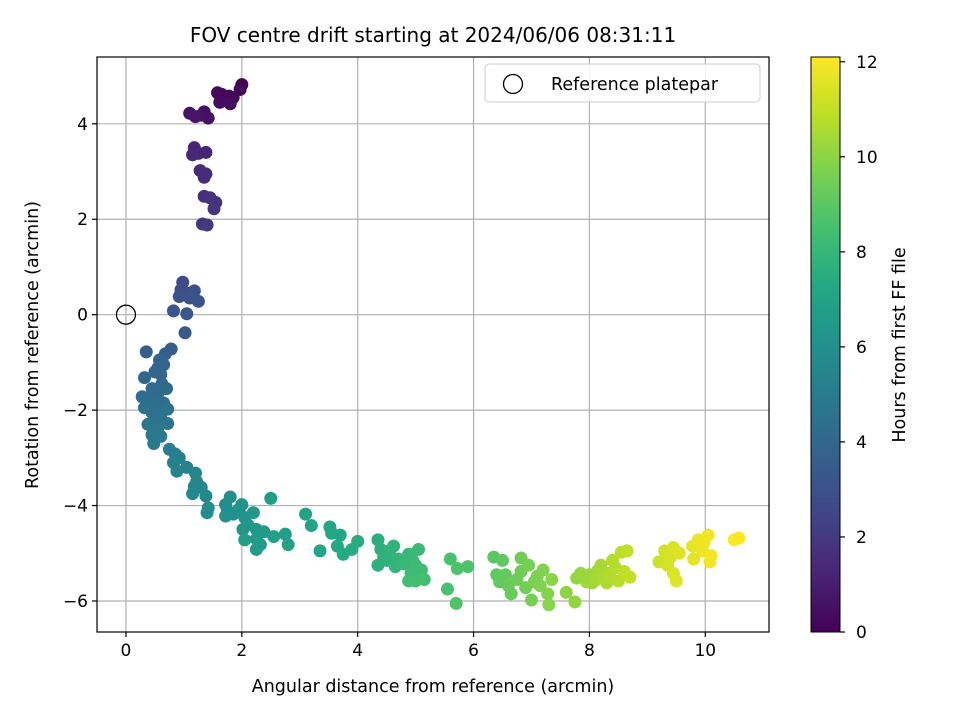  What do you see at coordinates (825, 344) in the screenshot?
I see `colorbar-gradient` at bounding box center [825, 344].